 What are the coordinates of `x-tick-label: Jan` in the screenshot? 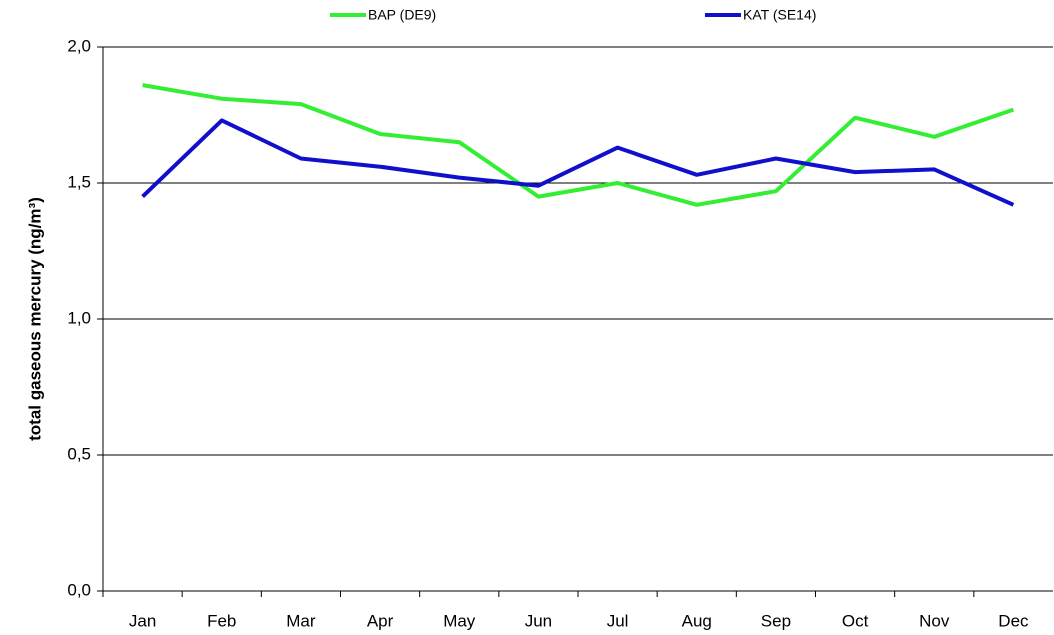 It's located at (142, 620).